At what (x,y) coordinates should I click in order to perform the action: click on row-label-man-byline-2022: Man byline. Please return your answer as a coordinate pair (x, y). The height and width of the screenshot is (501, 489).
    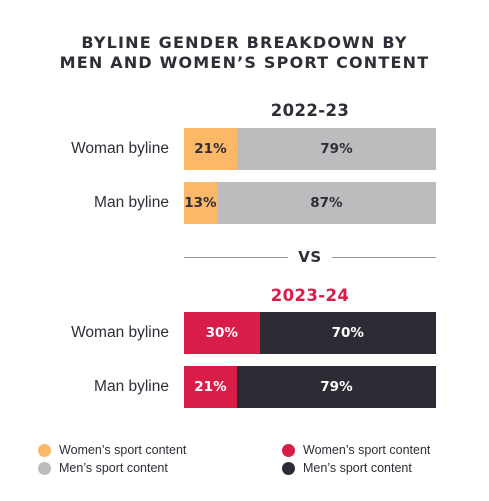
    Looking at the image, I should click on (131, 202).